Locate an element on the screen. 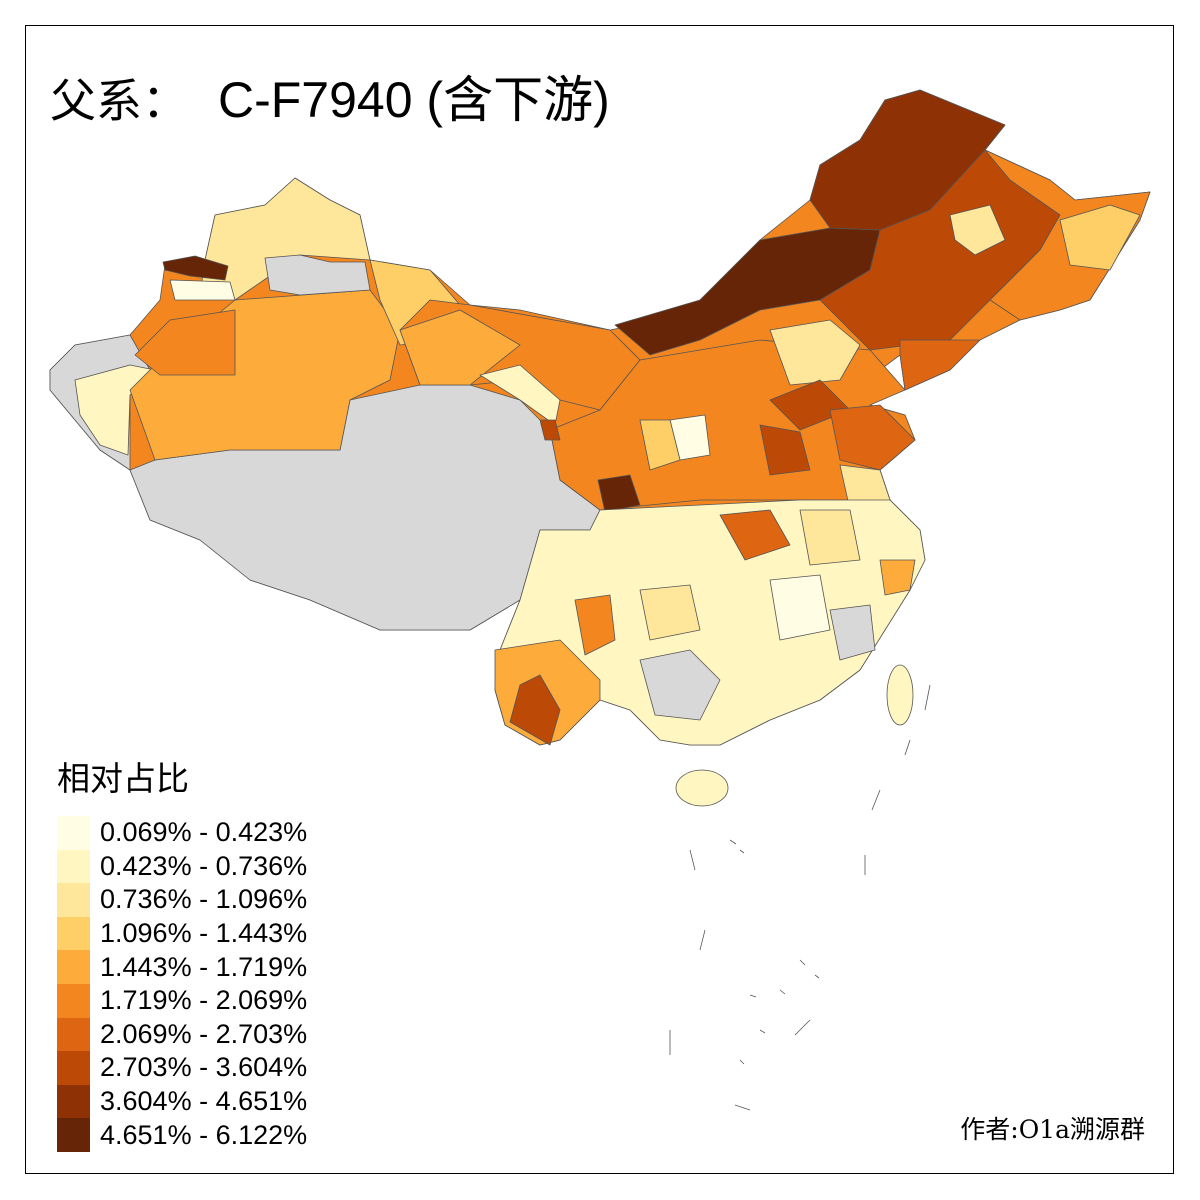  legend-label: 0.423% - 0.736% is located at coordinates (204, 865).